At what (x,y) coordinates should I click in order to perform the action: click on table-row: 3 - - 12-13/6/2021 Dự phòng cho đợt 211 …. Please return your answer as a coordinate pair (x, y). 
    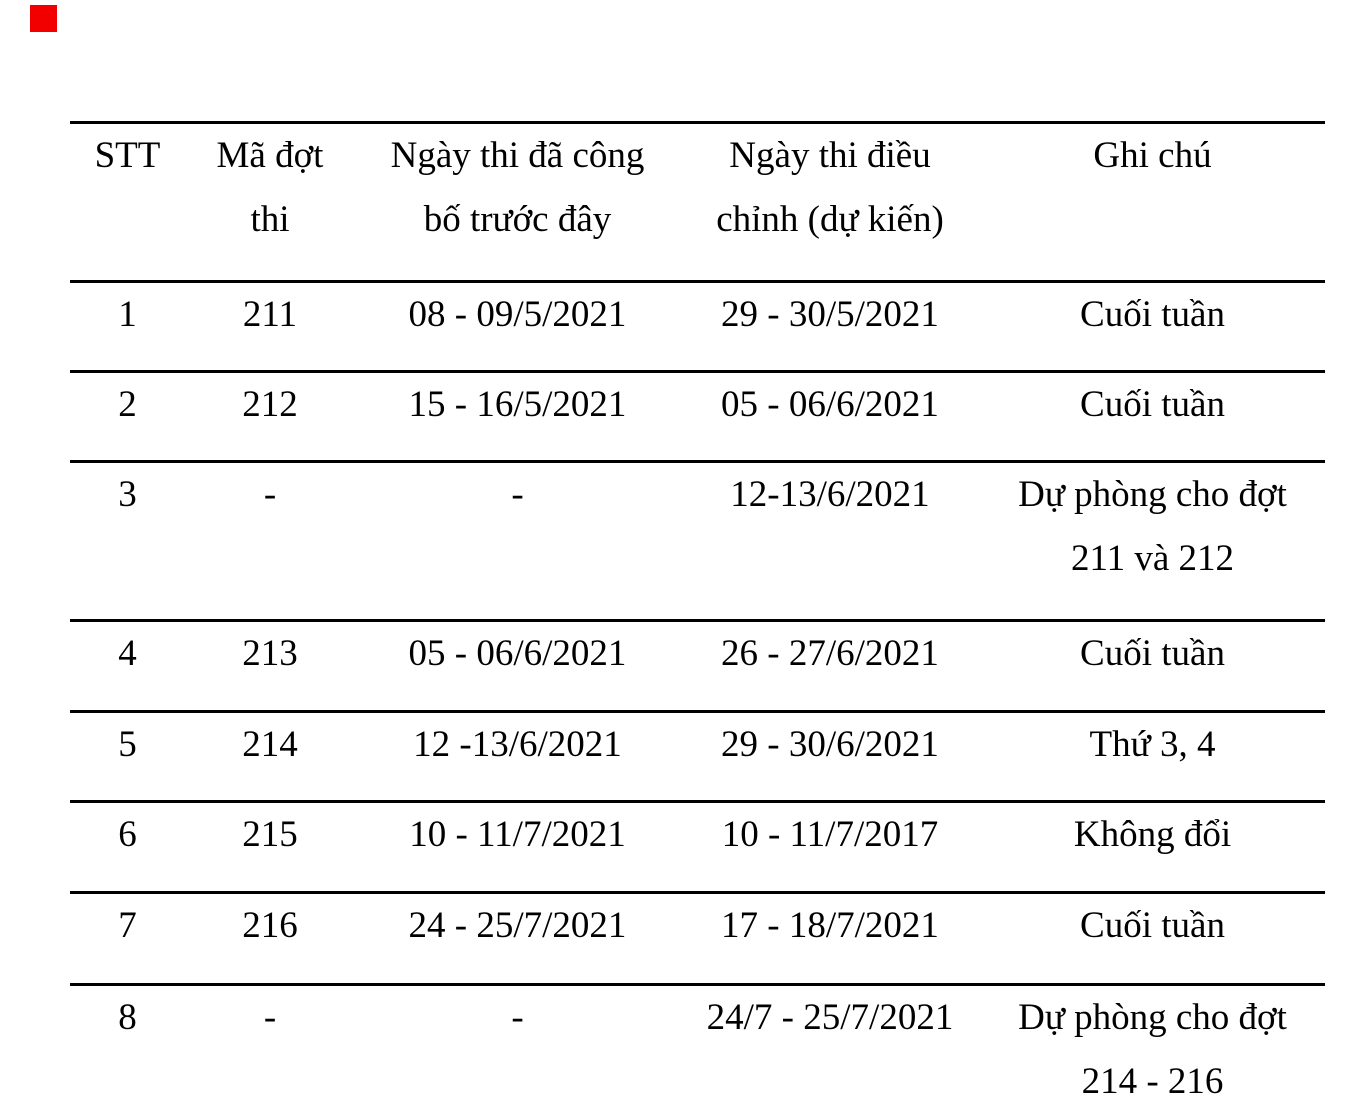
    Looking at the image, I should click on (697, 541).